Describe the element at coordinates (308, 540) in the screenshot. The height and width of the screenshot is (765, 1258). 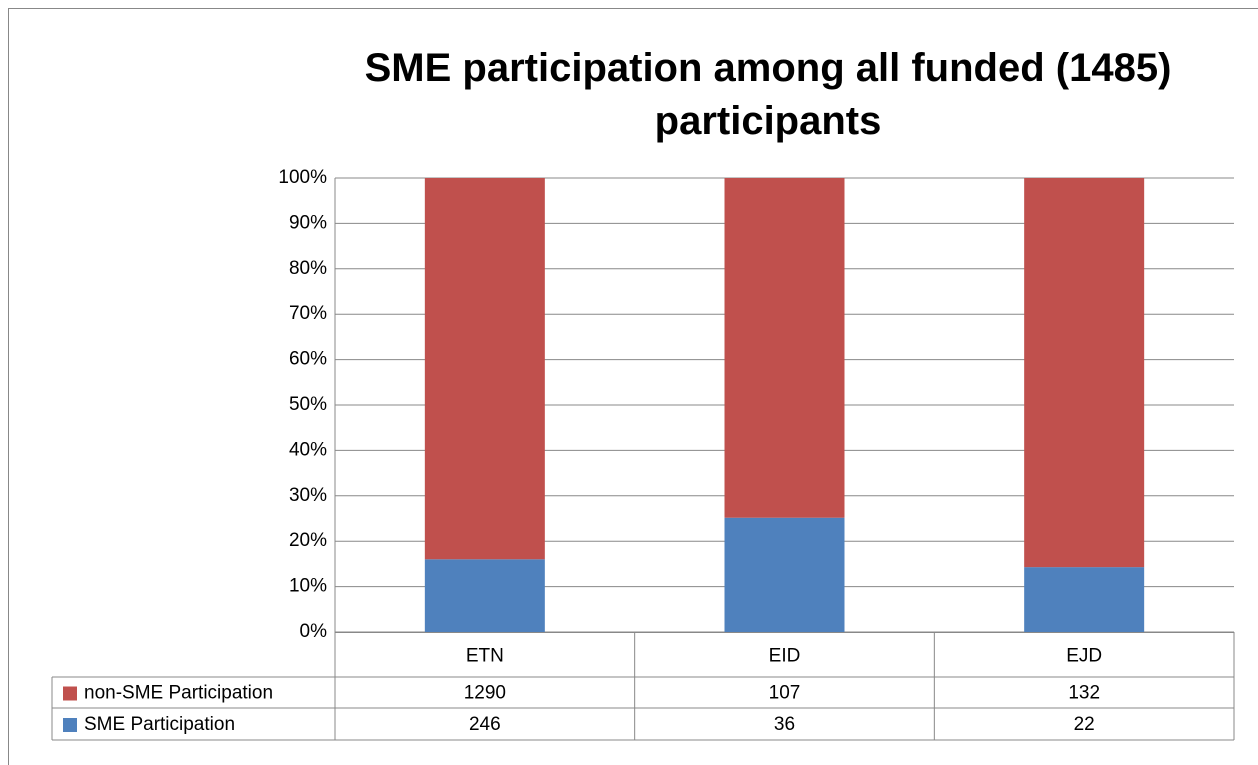
I see `y-tick-label: 20%` at that location.